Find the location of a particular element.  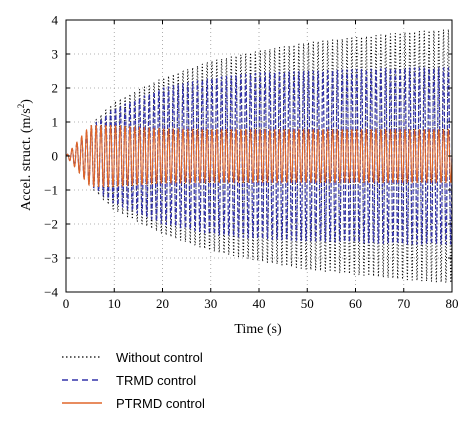

x-tick-label: 60 is located at coordinates (355, 303).